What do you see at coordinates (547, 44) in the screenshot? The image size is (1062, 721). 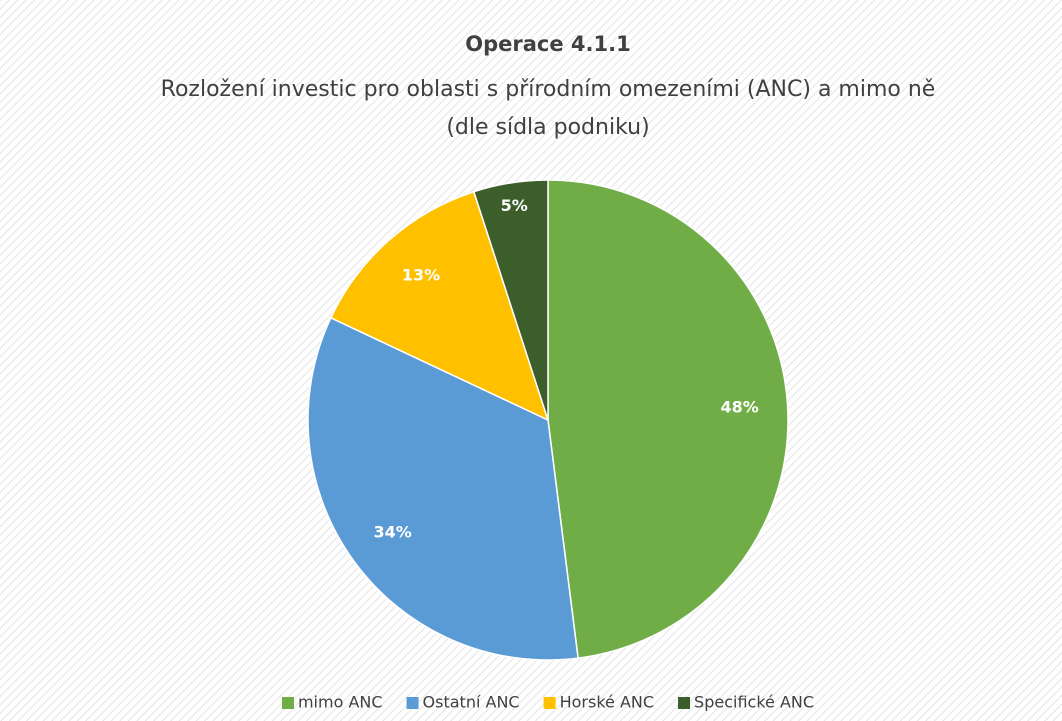 I see `chart-title: Operace 4.1.1` at bounding box center [547, 44].